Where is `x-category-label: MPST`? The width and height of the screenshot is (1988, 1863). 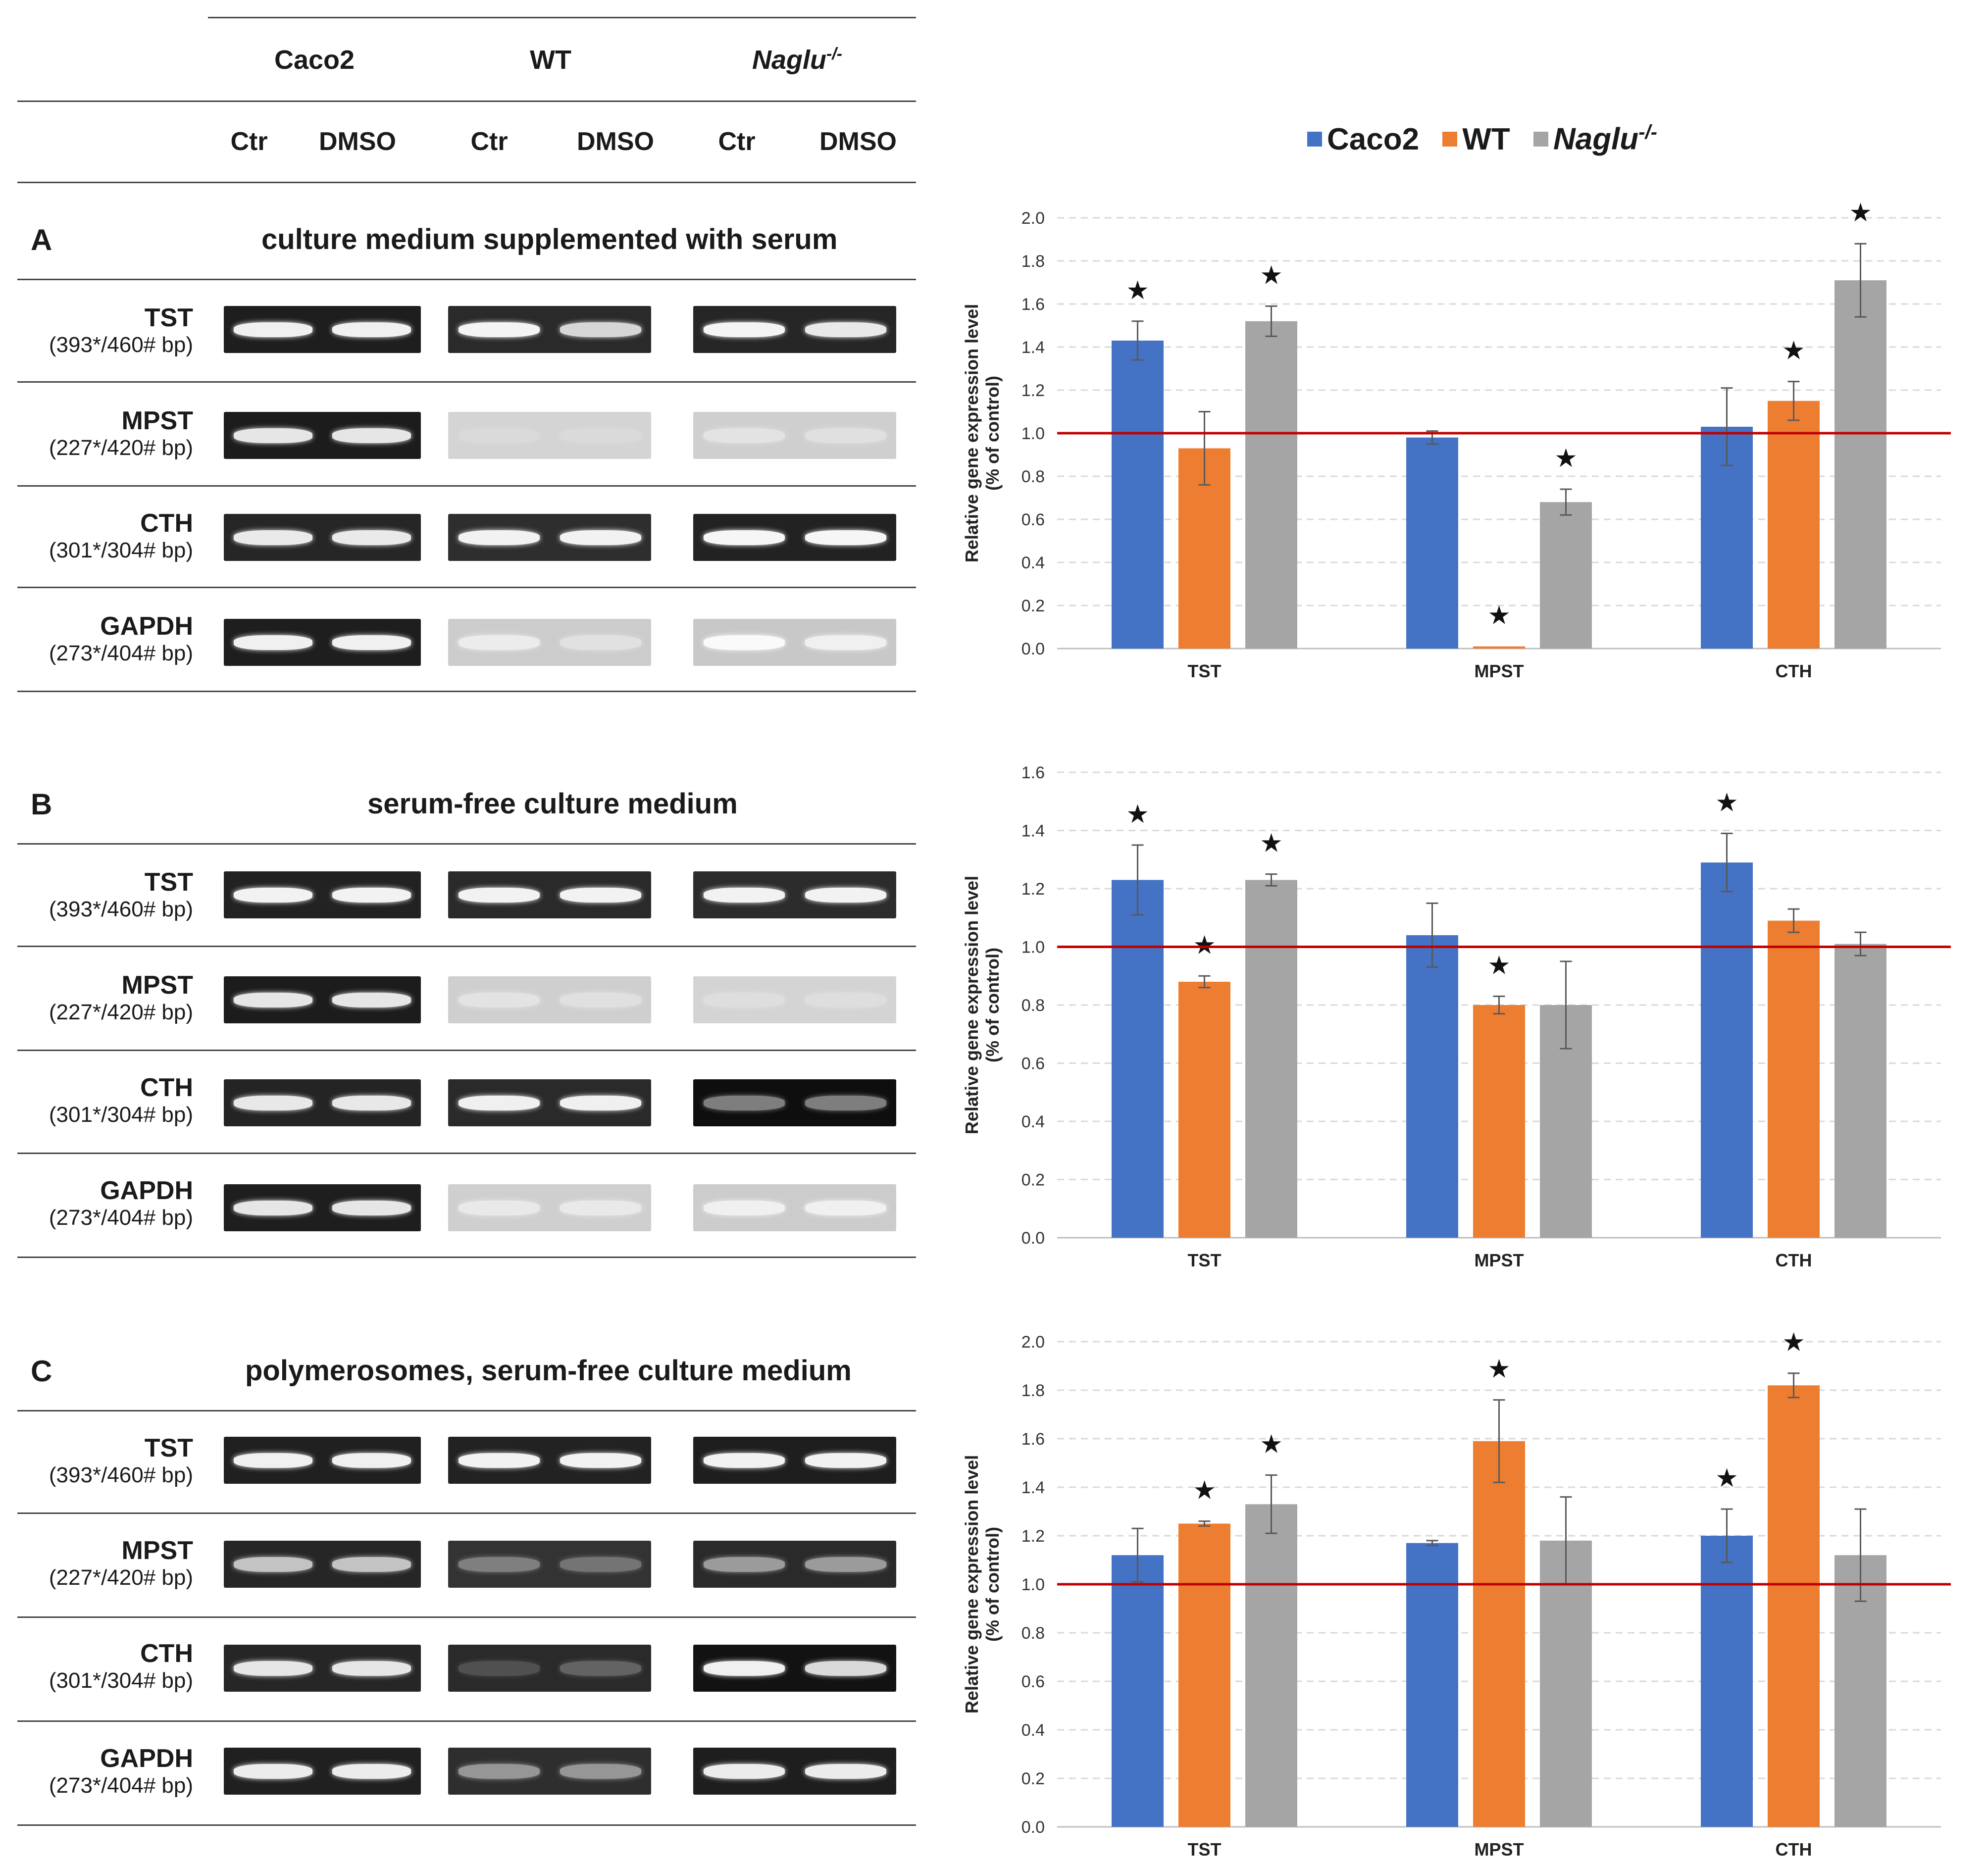
x-category-label: MPST is located at coordinates (1499, 671).